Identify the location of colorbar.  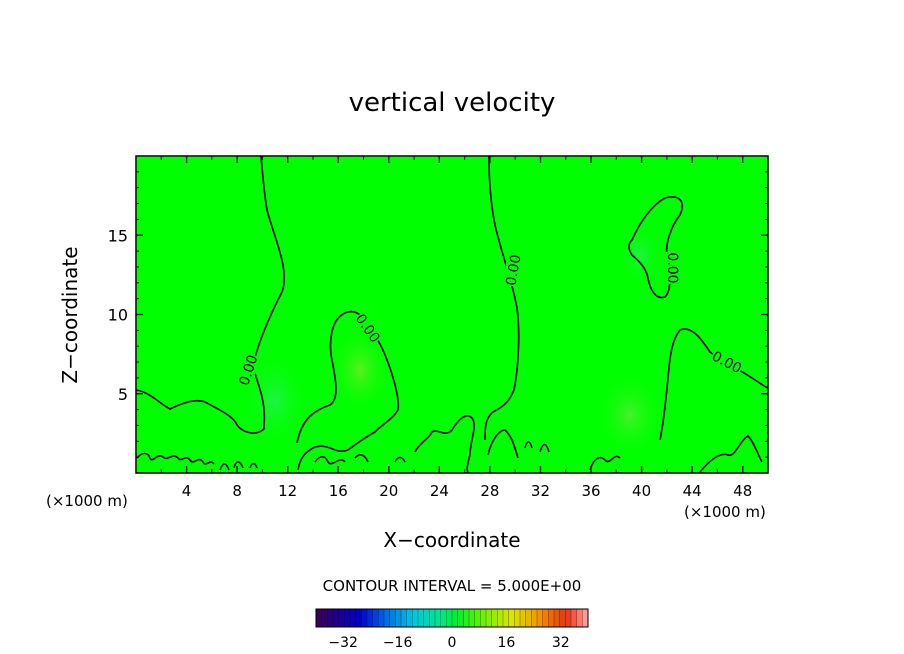
(452, 618).